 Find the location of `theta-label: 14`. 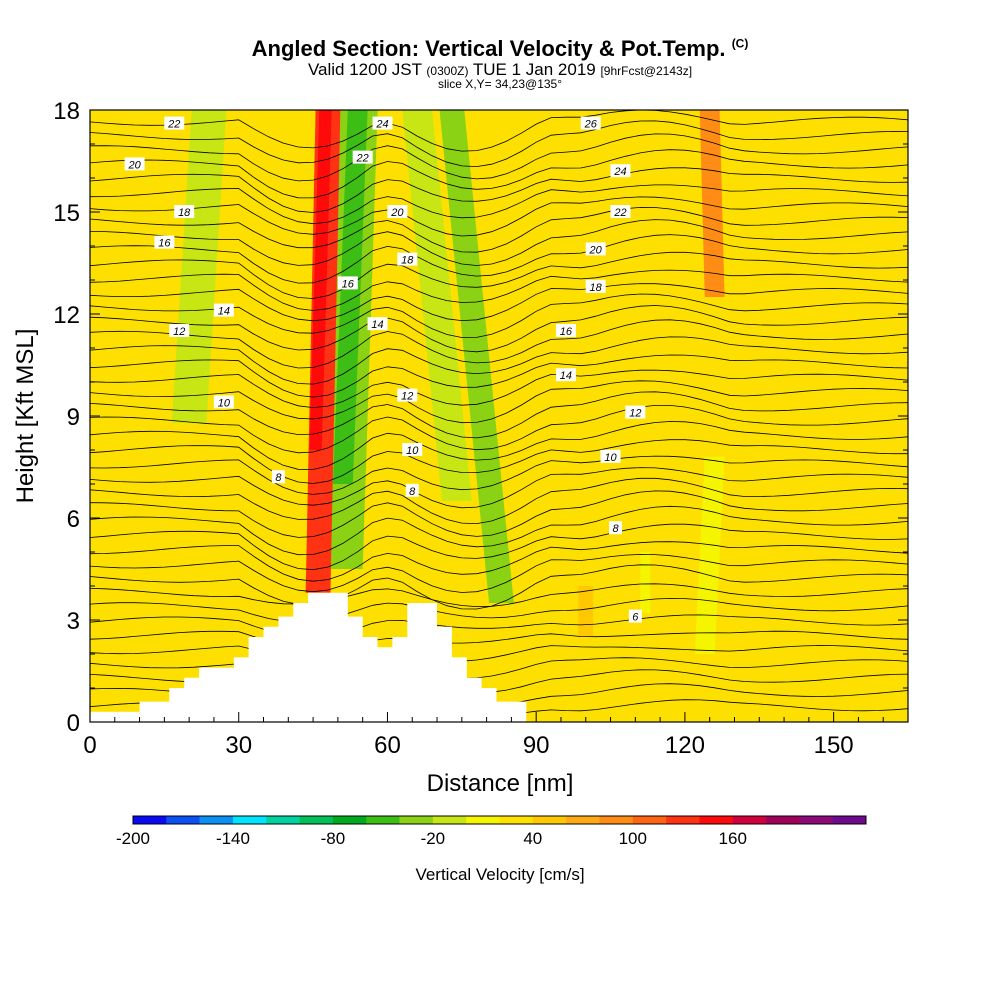

theta-label: 14 is located at coordinates (377, 324).